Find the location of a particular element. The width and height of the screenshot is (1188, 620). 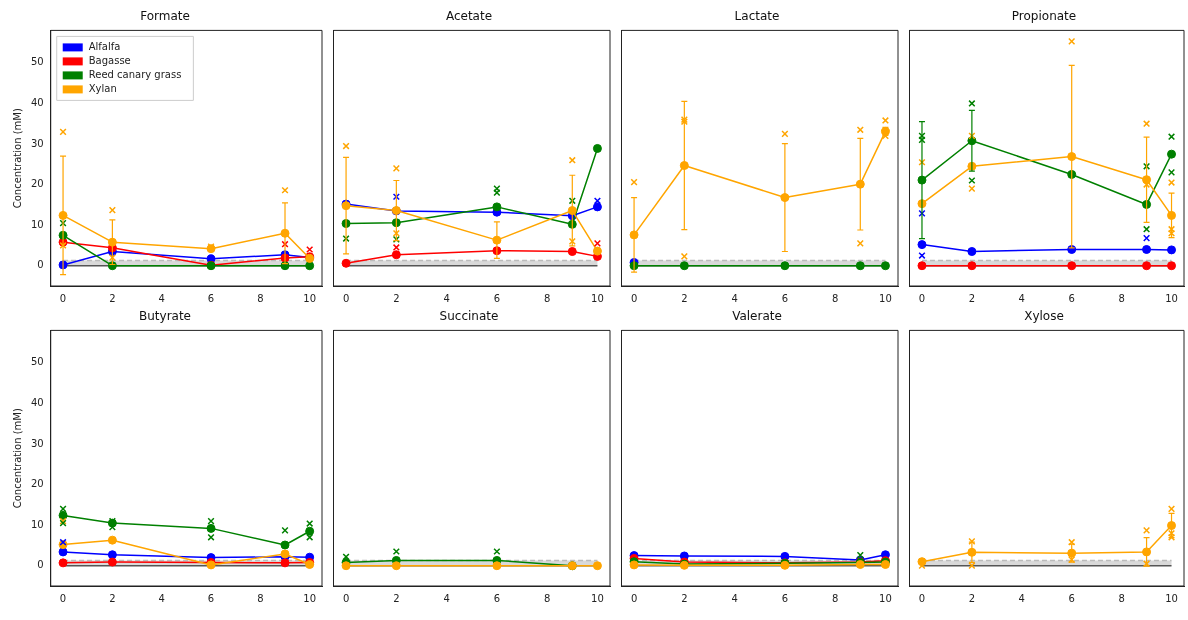

legend-label: Xylan is located at coordinates (102, 88).